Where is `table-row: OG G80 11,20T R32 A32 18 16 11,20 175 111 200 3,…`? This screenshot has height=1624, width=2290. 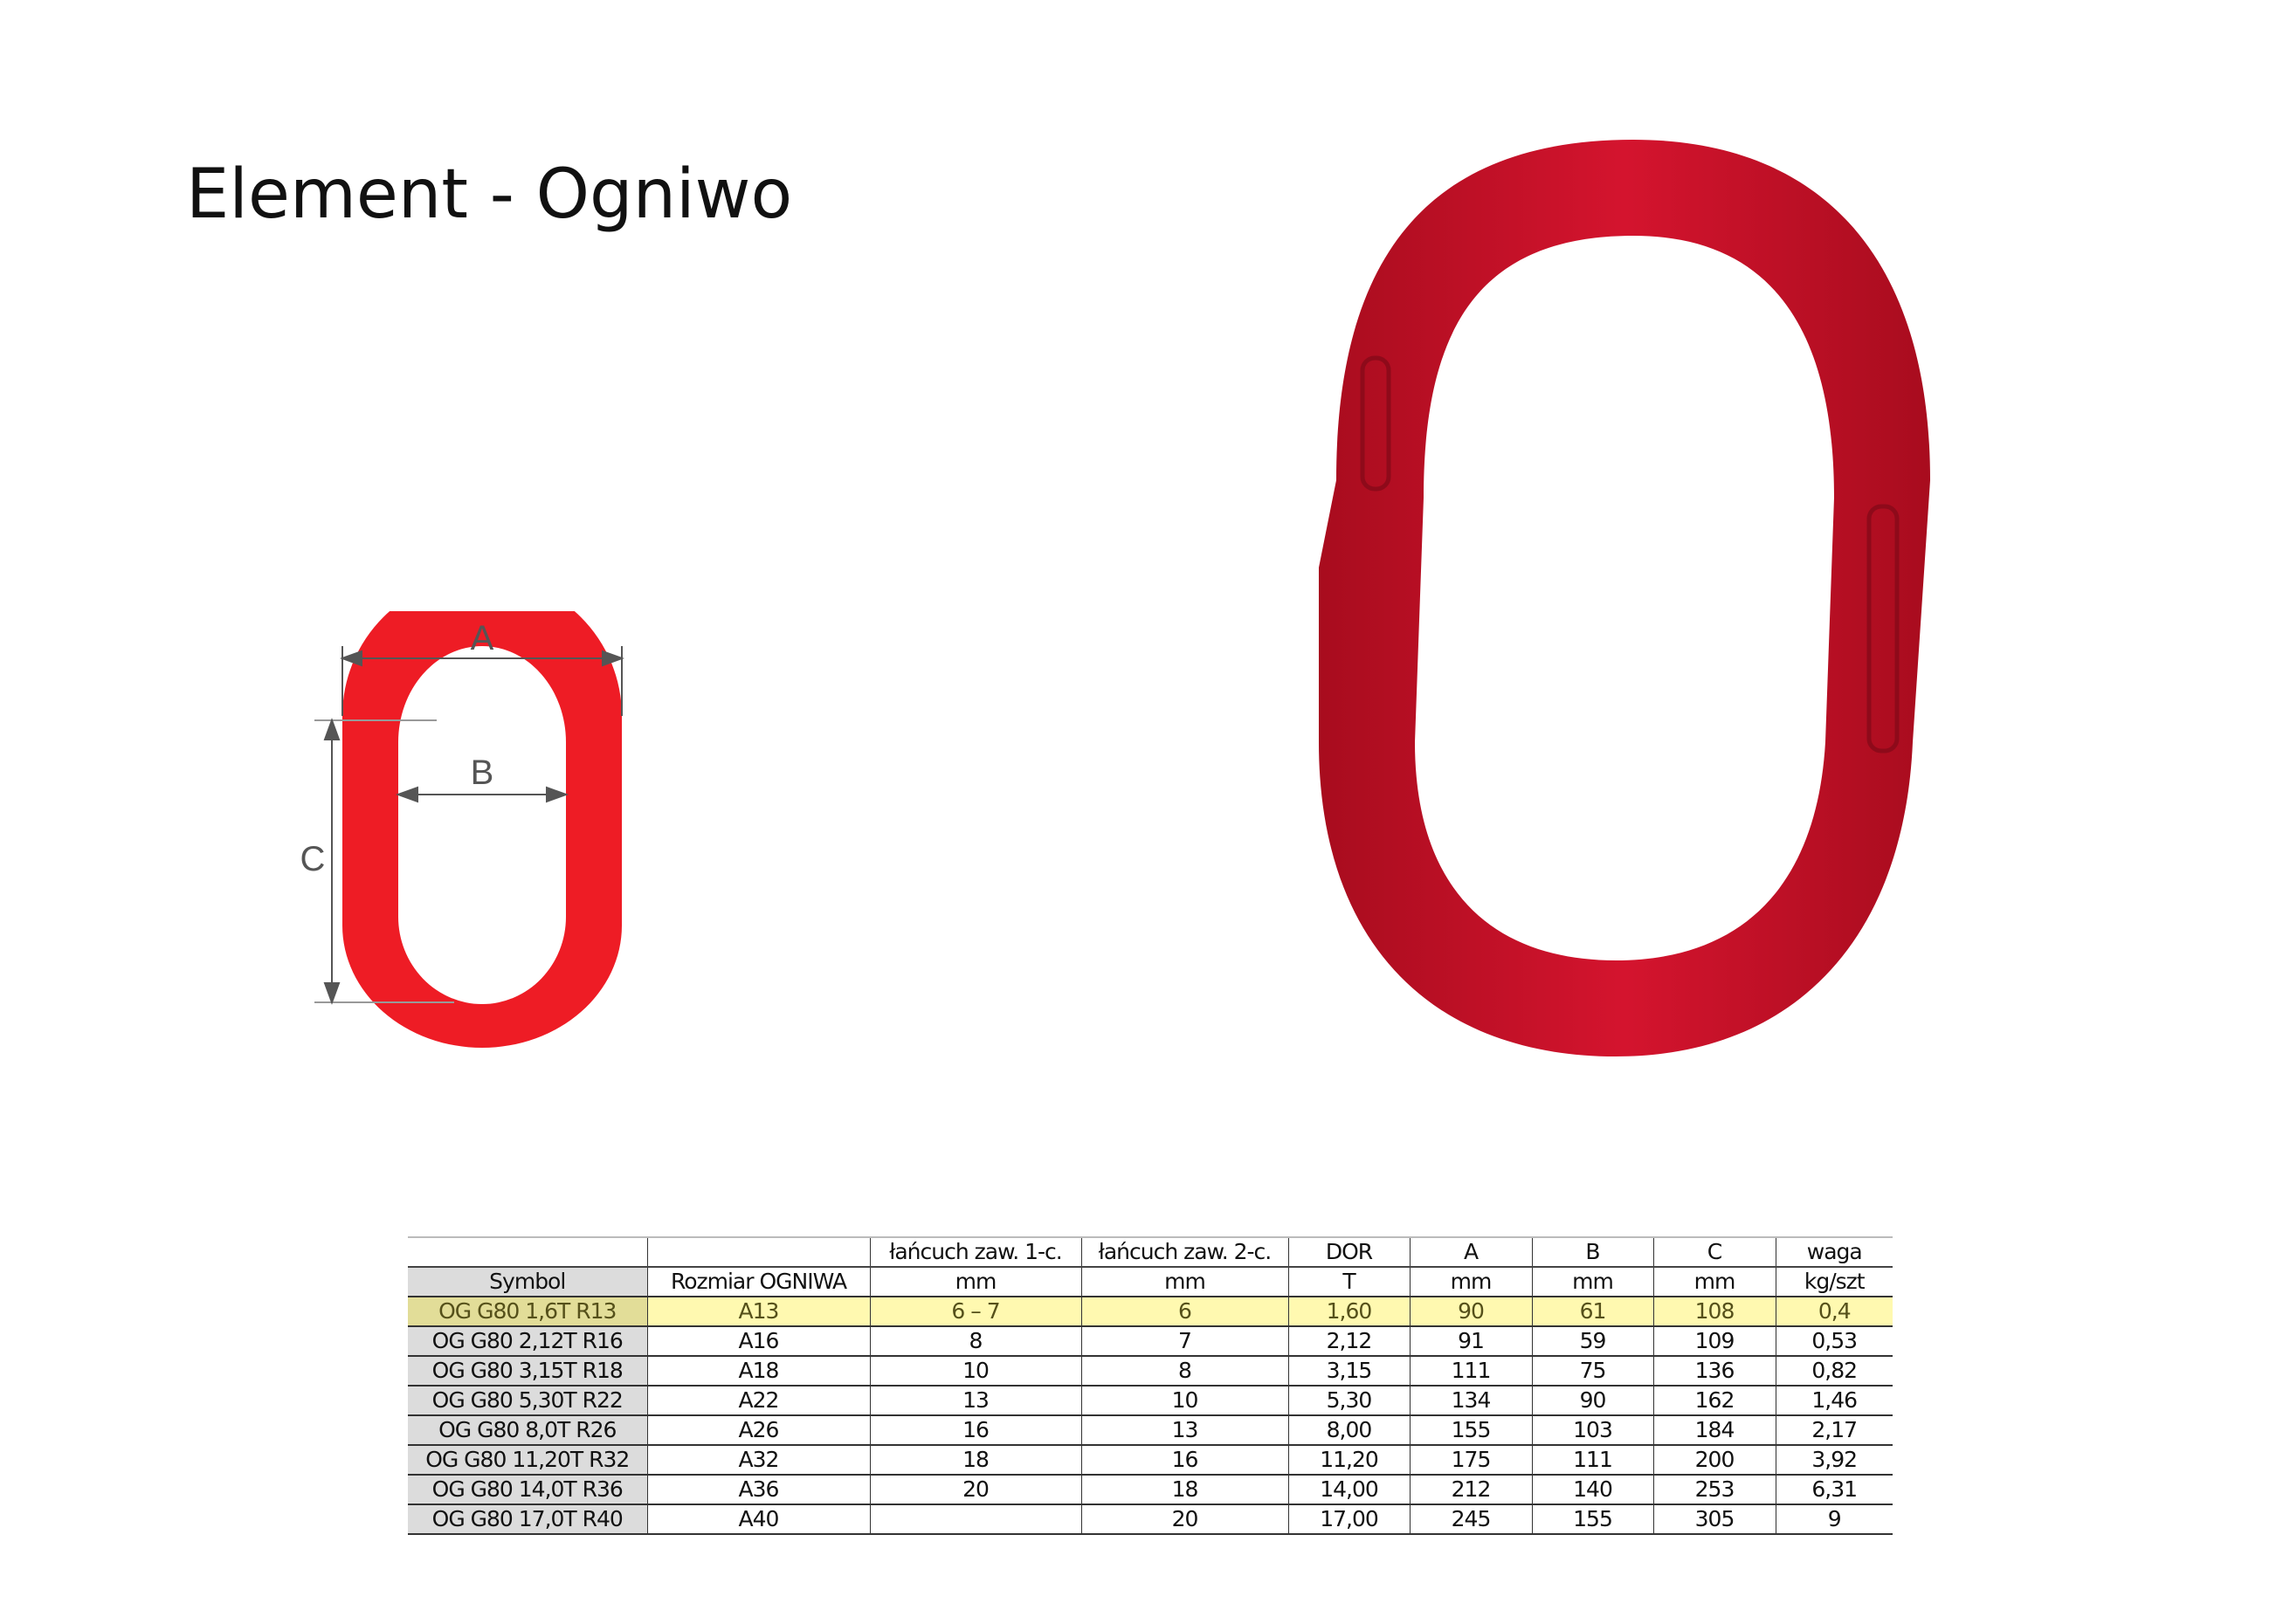 table-row: OG G80 11,20T R32 A32 18 16 11,20 175 111 200 3,… is located at coordinates (1150, 1460).